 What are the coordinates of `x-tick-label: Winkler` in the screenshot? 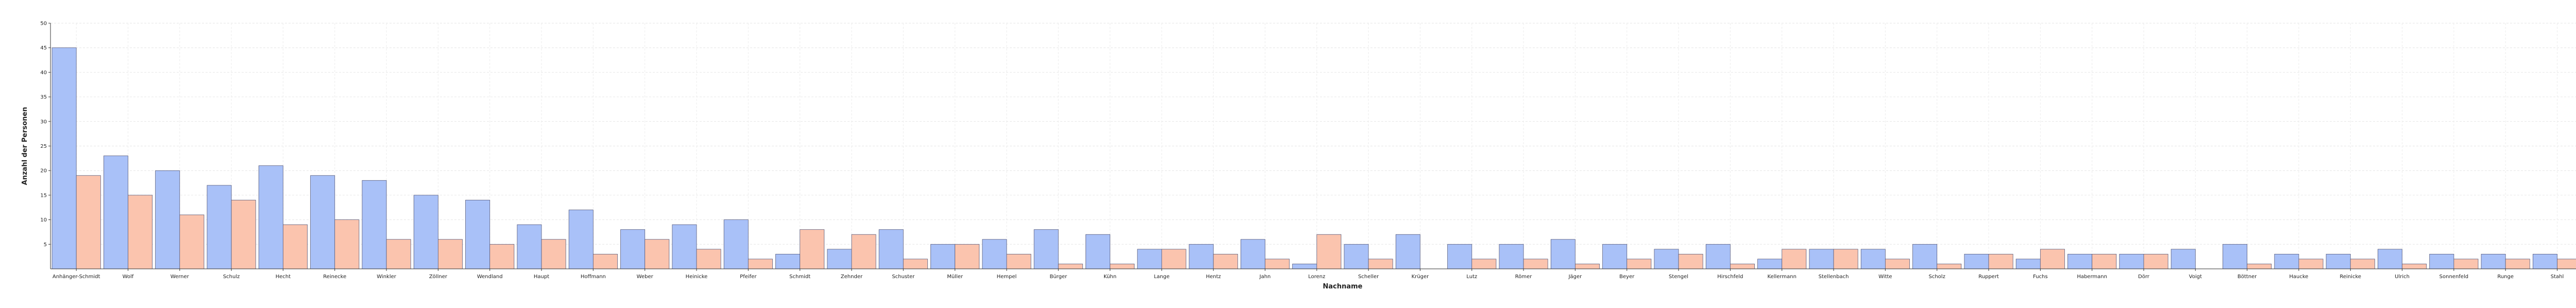 It's located at (387, 277).